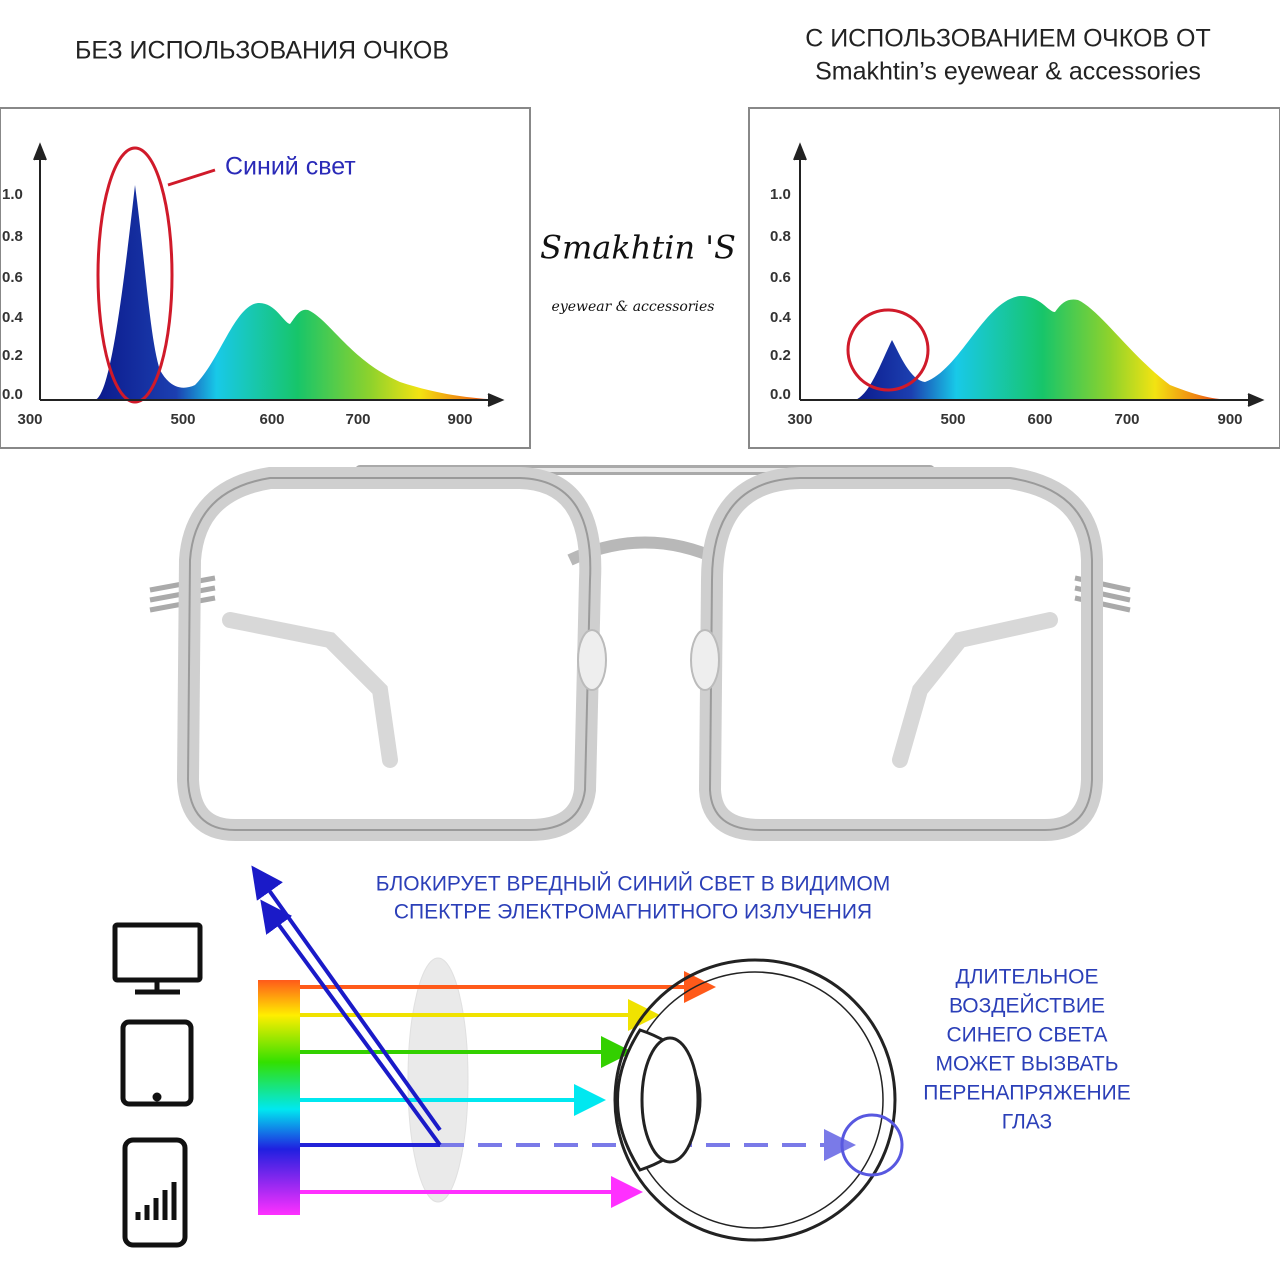 This screenshot has height=1280, width=1280. Describe the element at coordinates (758, 1100) in the screenshot. I see `eye` at that location.